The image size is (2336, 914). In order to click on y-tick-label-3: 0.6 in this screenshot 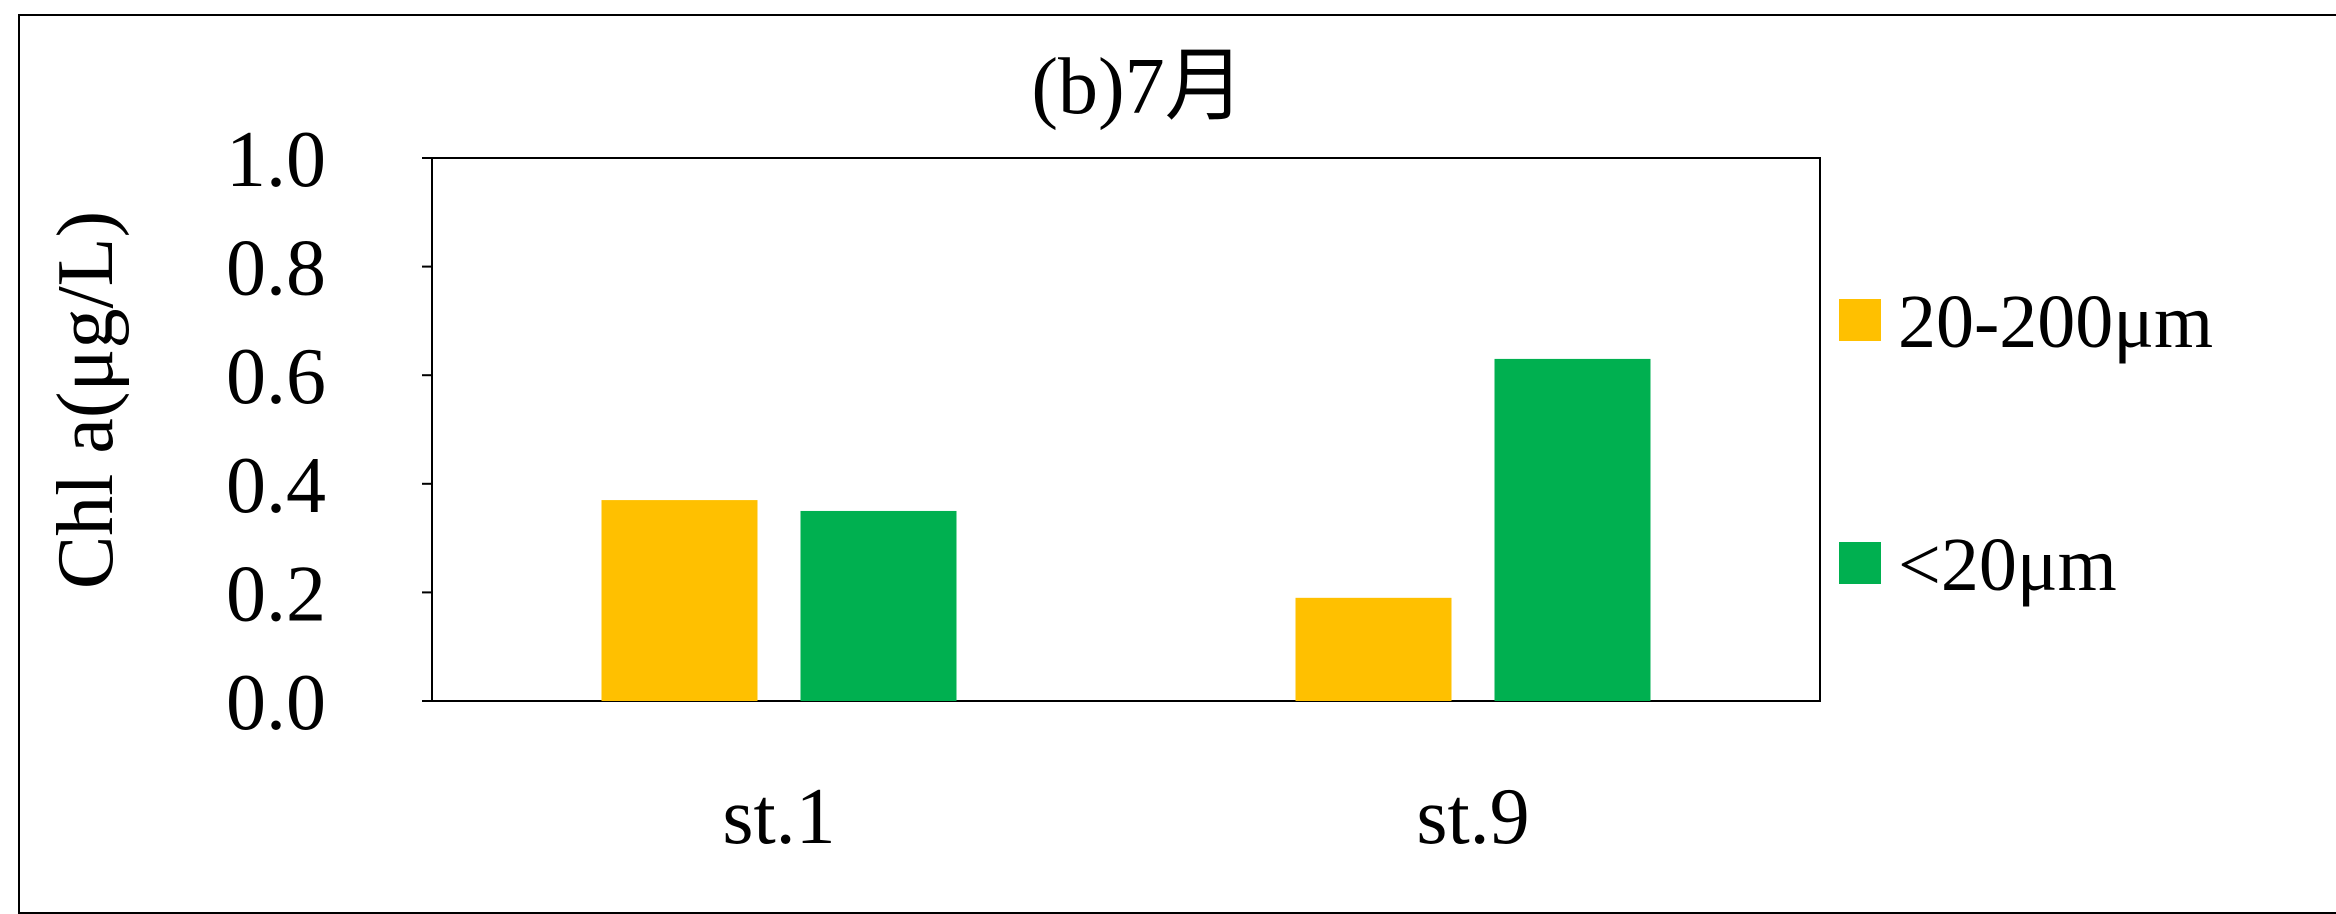, I will do `click(276, 377)`.